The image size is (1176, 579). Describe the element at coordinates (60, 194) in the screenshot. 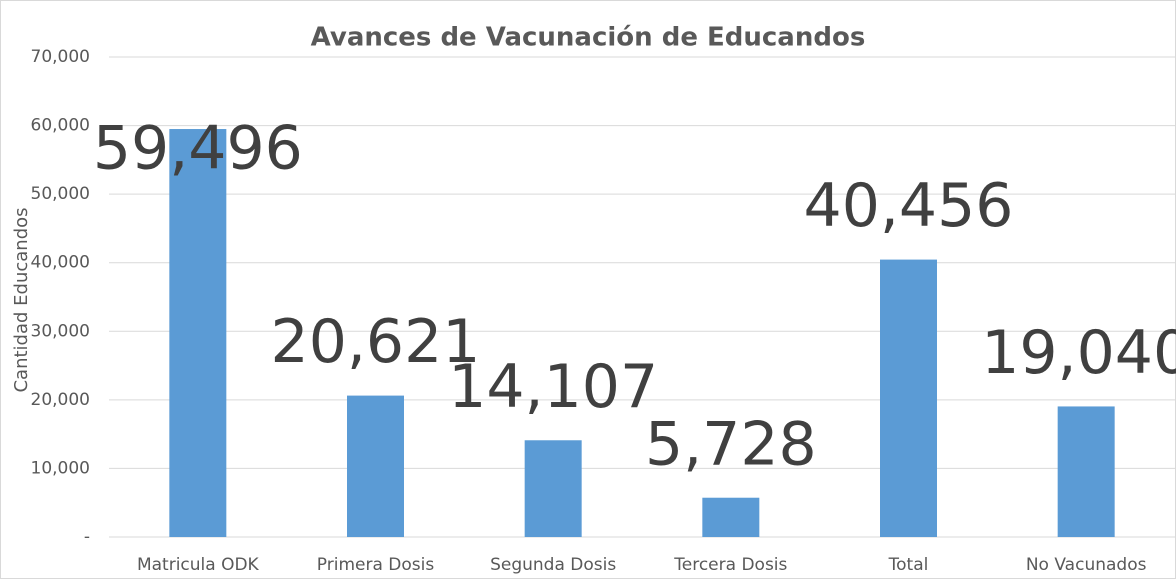

I see `y-tick-label: 50,000` at that location.